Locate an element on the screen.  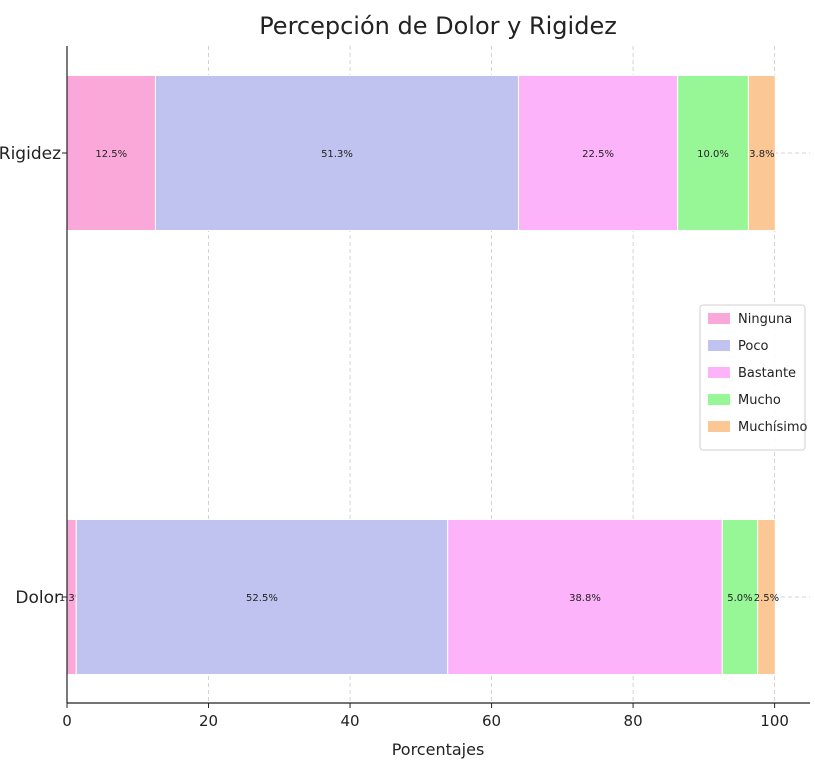
data-label: 3.8% is located at coordinates (761, 154).